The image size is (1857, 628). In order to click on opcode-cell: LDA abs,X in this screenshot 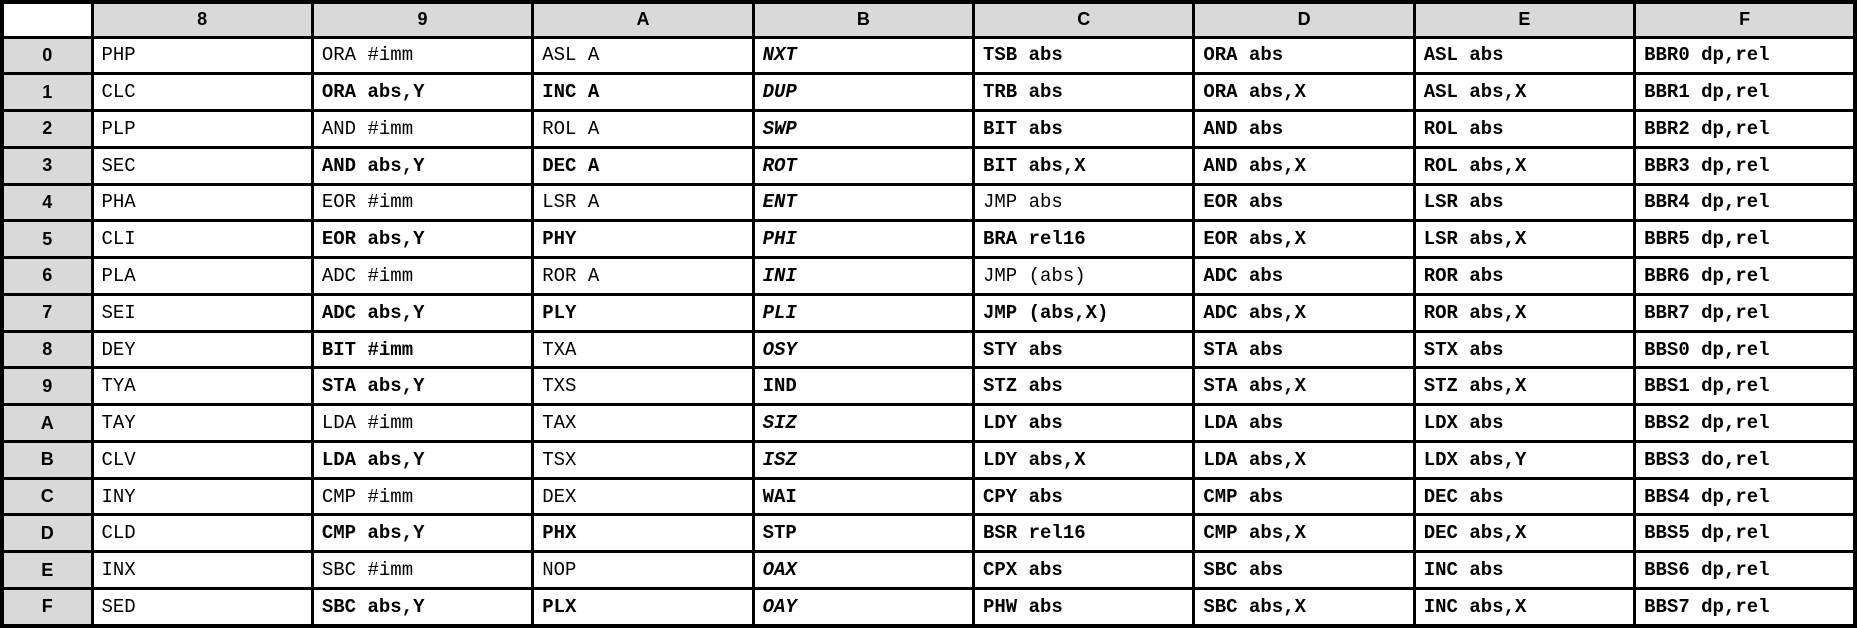, I will do `click(1304, 459)`.